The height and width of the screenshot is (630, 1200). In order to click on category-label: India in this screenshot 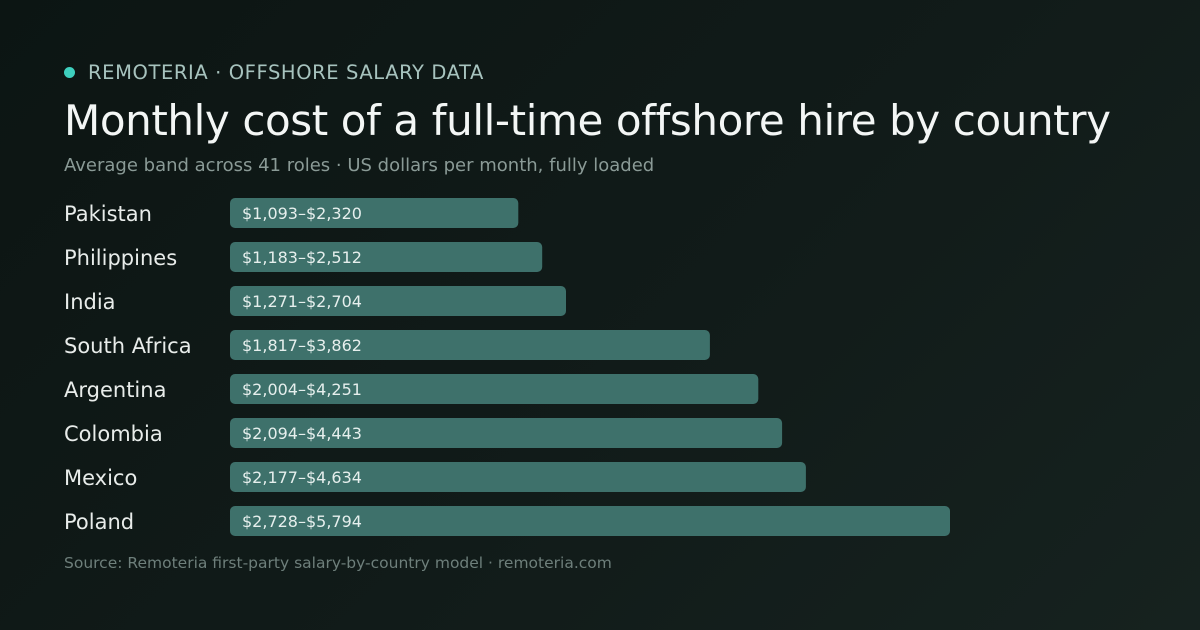, I will do `click(90, 302)`.